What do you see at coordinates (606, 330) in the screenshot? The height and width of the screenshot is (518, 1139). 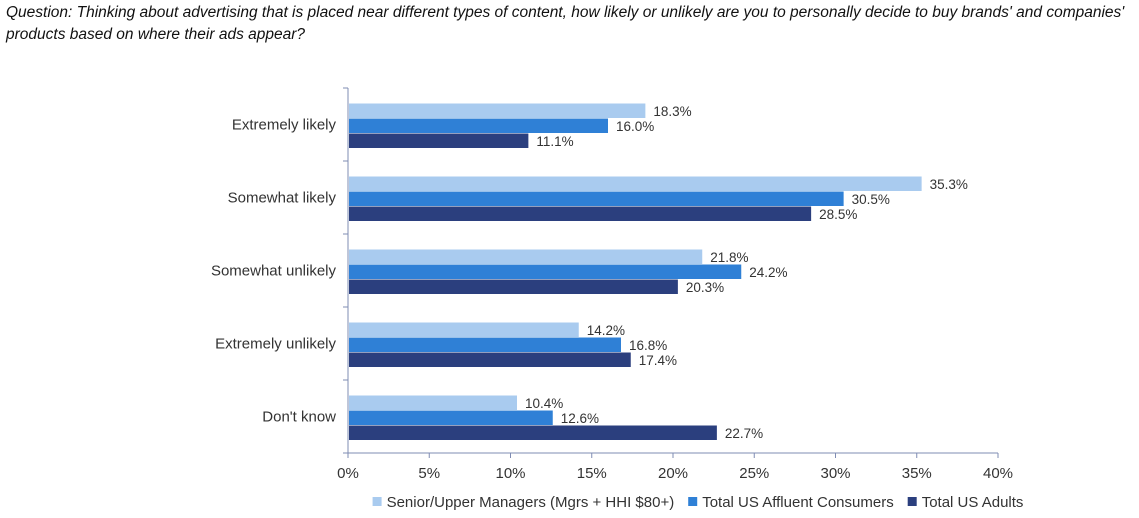 I see `data-label-1-4: 14.2%` at bounding box center [606, 330].